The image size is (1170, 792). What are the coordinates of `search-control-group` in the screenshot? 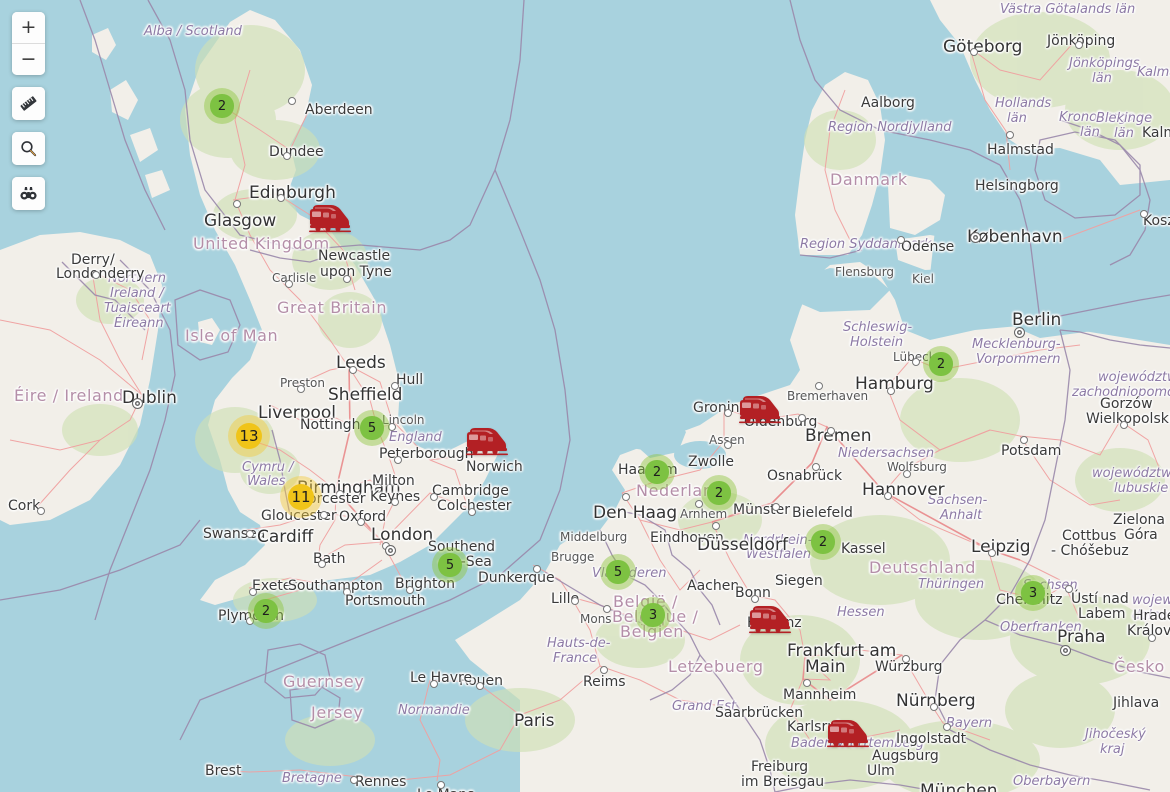 It's located at (28, 148).